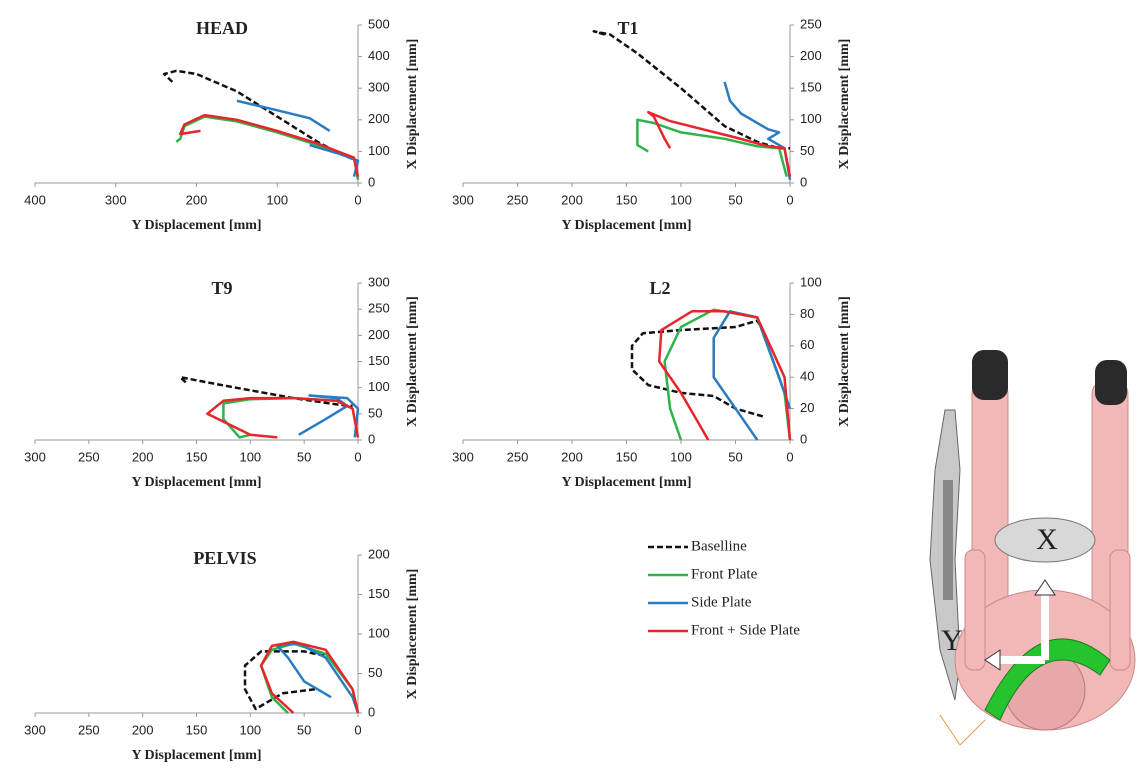 Image resolution: width=1143 pixels, height=781 pixels. I want to click on chart-title: T9, so click(221, 288).